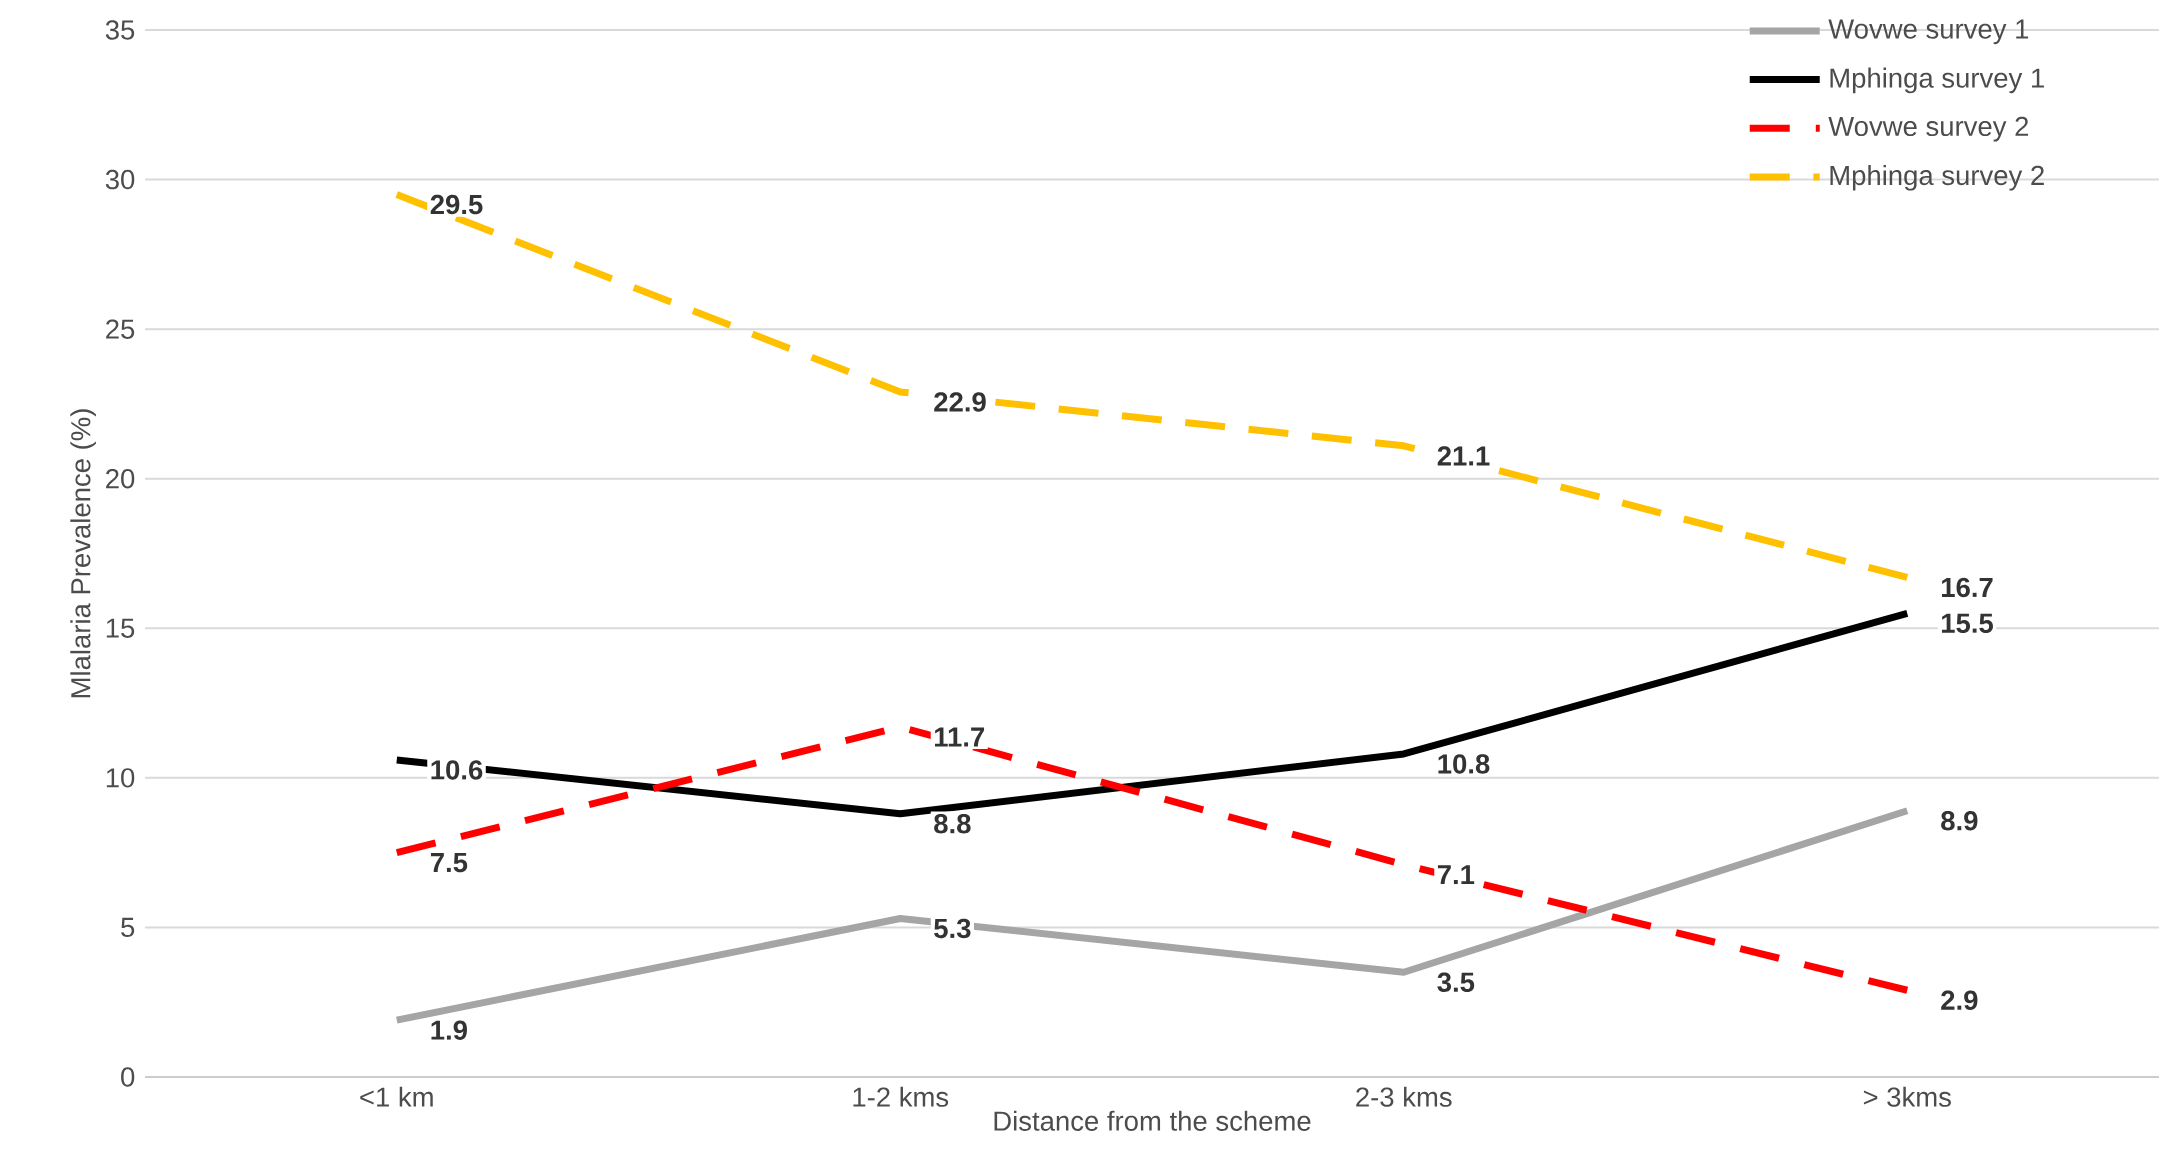  What do you see at coordinates (128, 927) in the screenshot?
I see `y-tick-label: 5` at bounding box center [128, 927].